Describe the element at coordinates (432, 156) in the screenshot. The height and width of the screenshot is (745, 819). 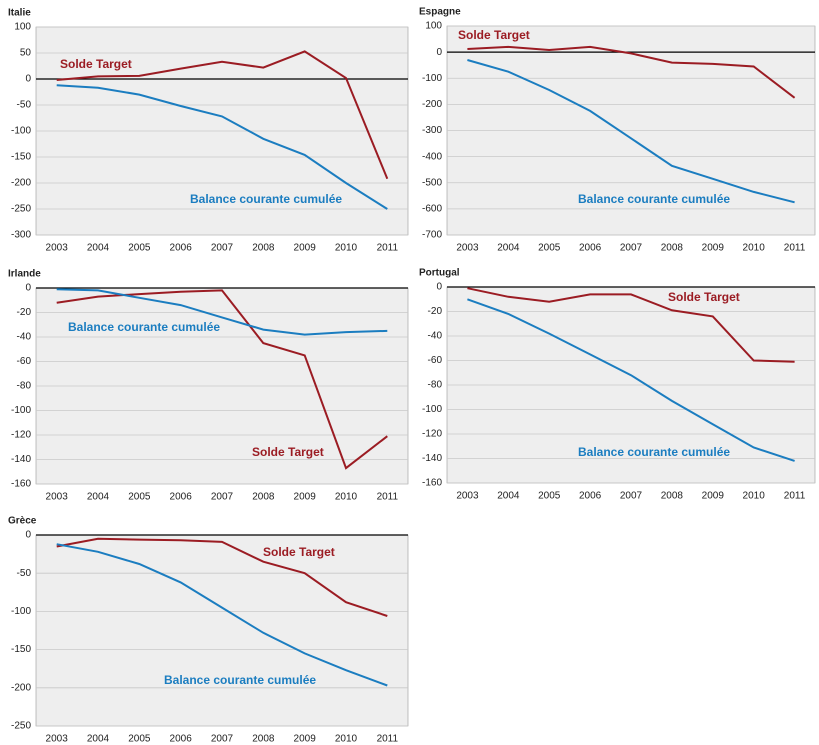
I see `y-tick-label: -400` at that location.